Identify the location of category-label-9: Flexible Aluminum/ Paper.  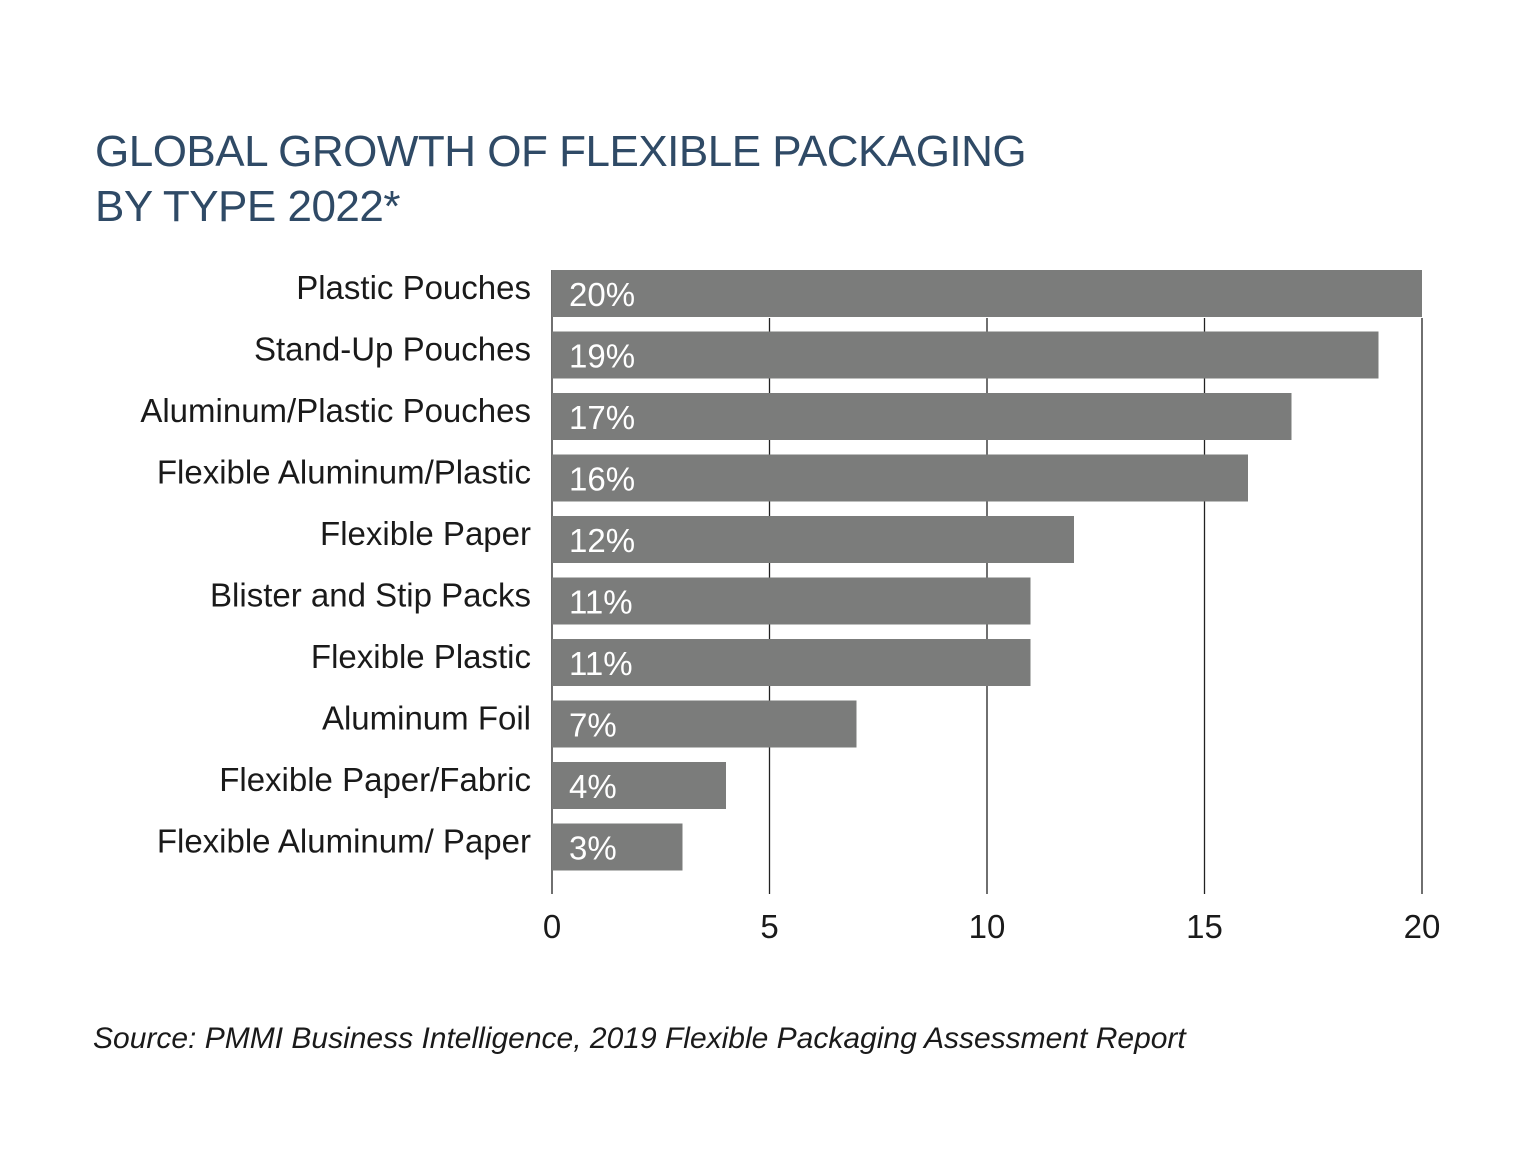
(344, 841).